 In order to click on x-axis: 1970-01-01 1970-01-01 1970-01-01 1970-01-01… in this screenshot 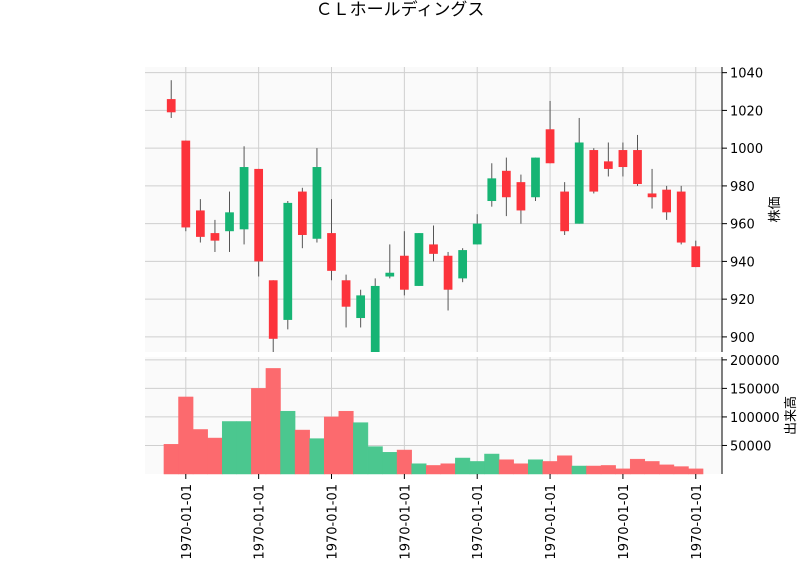, I will do `click(442, 517)`.